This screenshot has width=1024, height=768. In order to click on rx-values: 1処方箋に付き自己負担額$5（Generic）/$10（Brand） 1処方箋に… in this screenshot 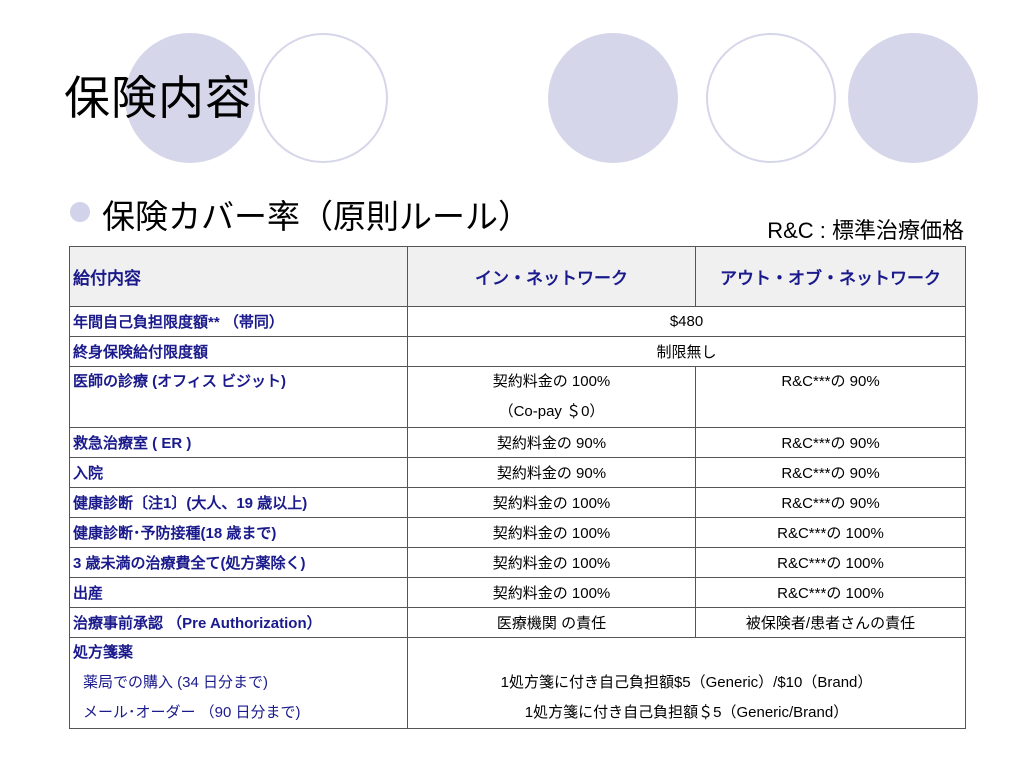, I will do `click(686, 683)`.